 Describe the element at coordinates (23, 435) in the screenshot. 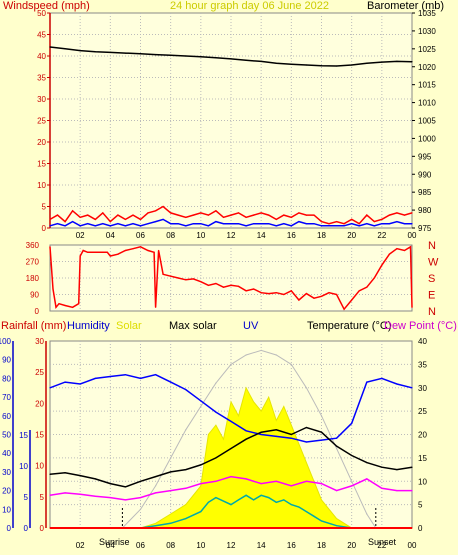

I see `uv-tick-label: 15` at that location.